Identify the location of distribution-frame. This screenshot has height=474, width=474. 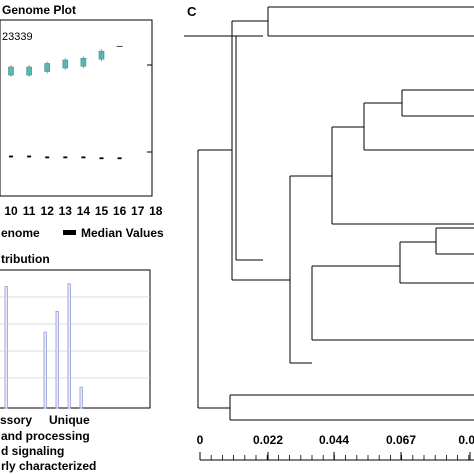
(75, 339).